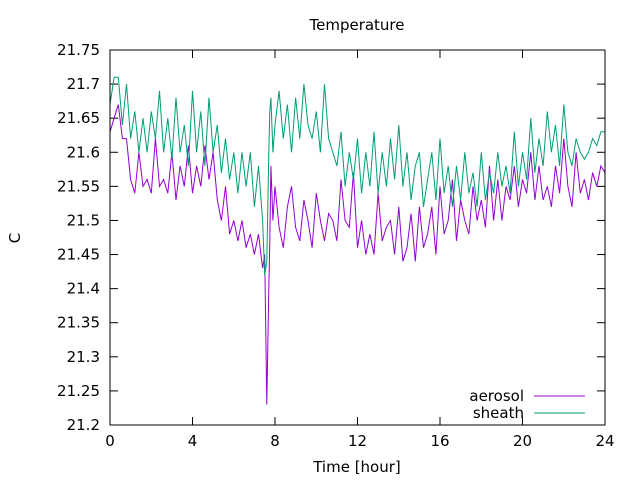 The image size is (640, 480). What do you see at coordinates (78, 186) in the screenshot?
I see `y-tick-label: 21.55` at bounding box center [78, 186].